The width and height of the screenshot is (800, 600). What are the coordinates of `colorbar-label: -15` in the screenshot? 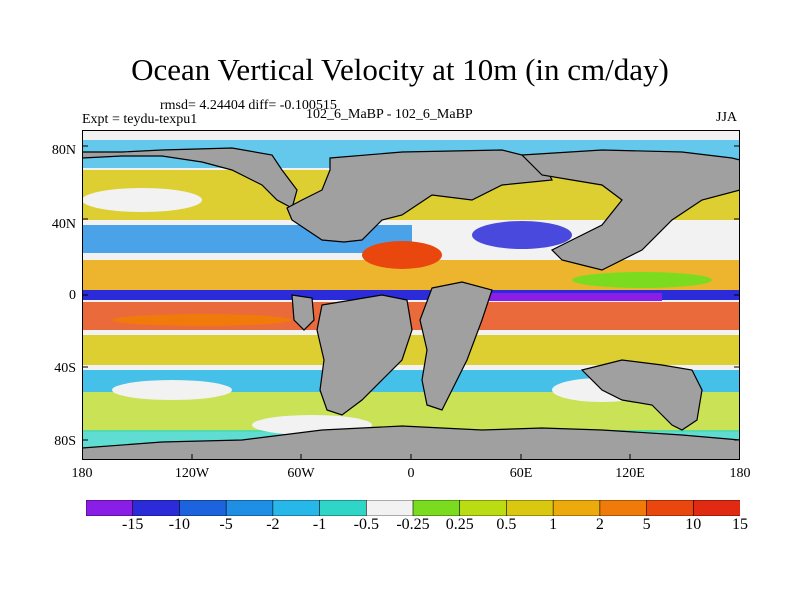 It's located at (133, 524).